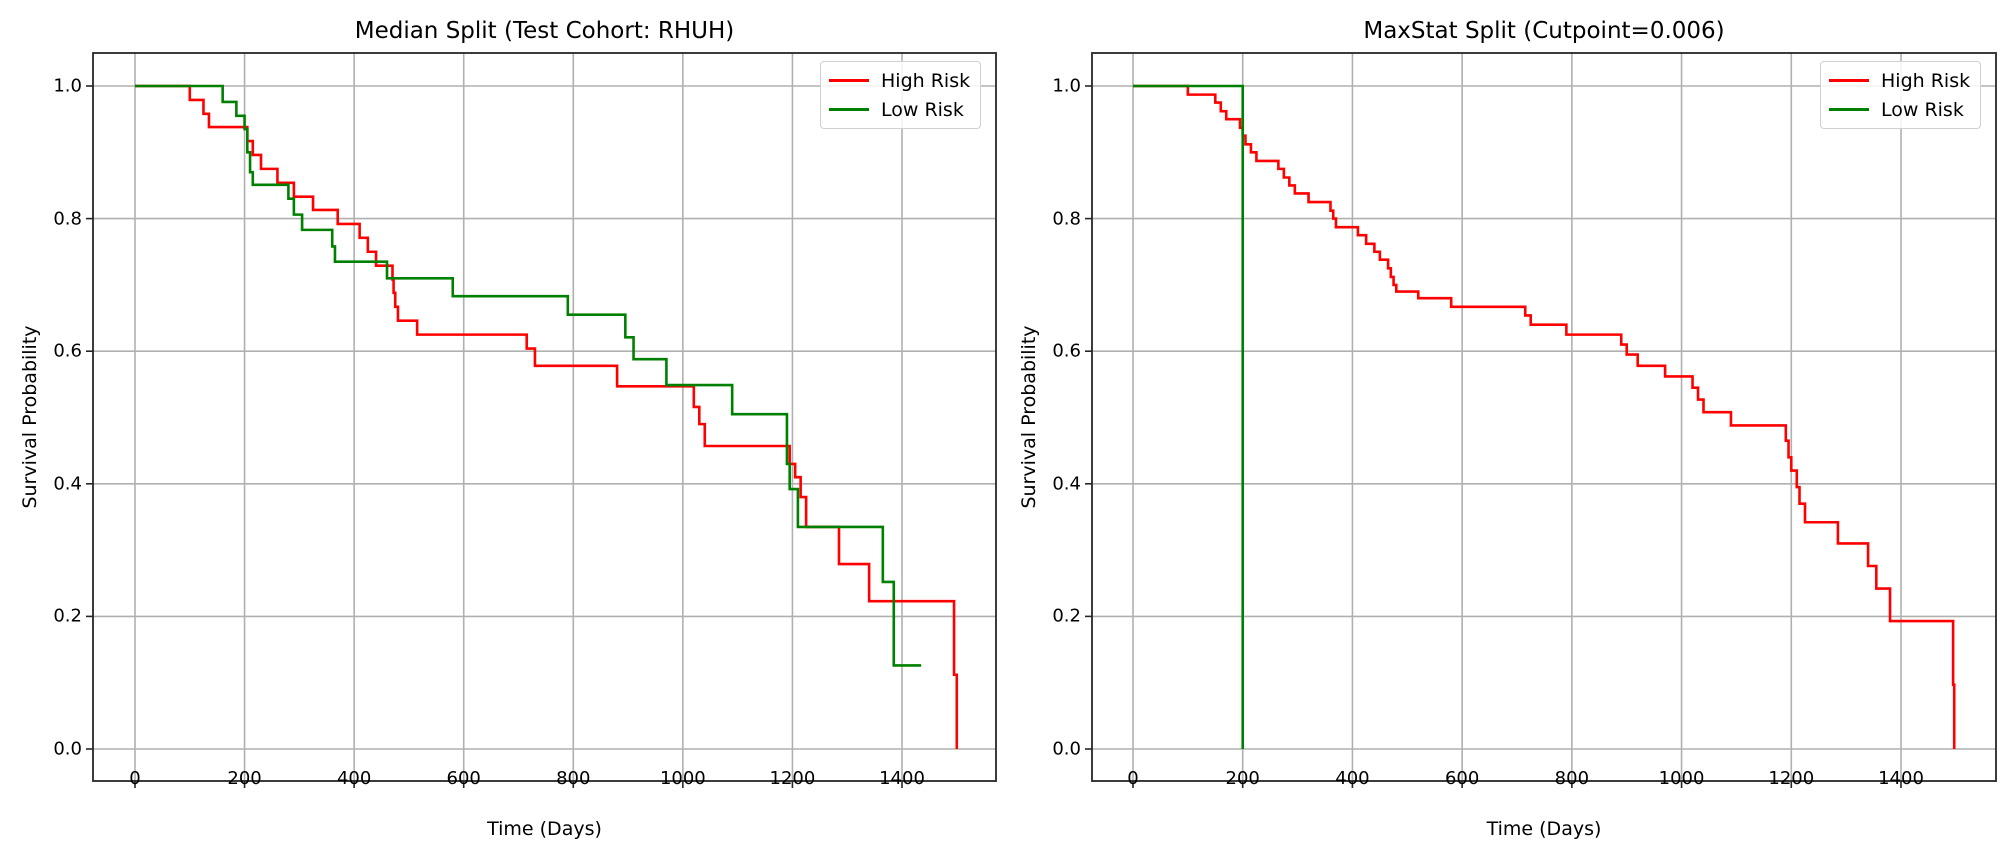  Describe the element at coordinates (1189, 416) in the screenshot. I see `survival-curve-low-risk` at that location.